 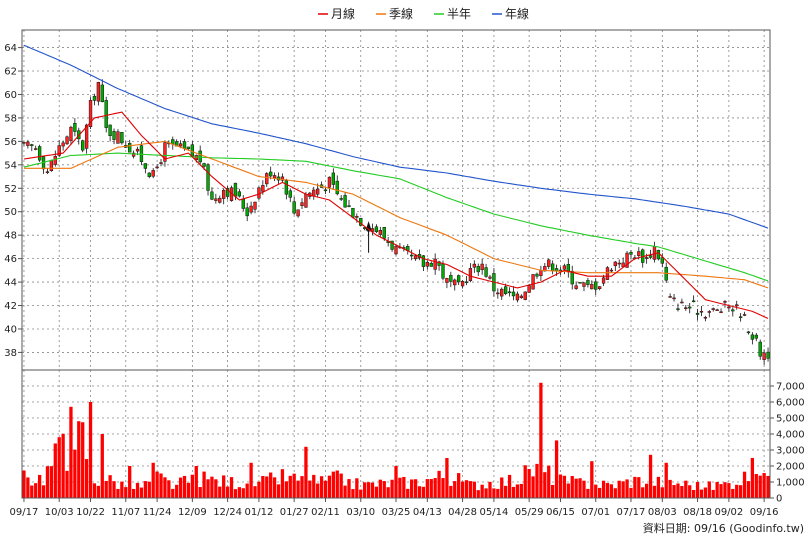 I want to click on date-tick-label: 11/07, so click(x=125, y=512).